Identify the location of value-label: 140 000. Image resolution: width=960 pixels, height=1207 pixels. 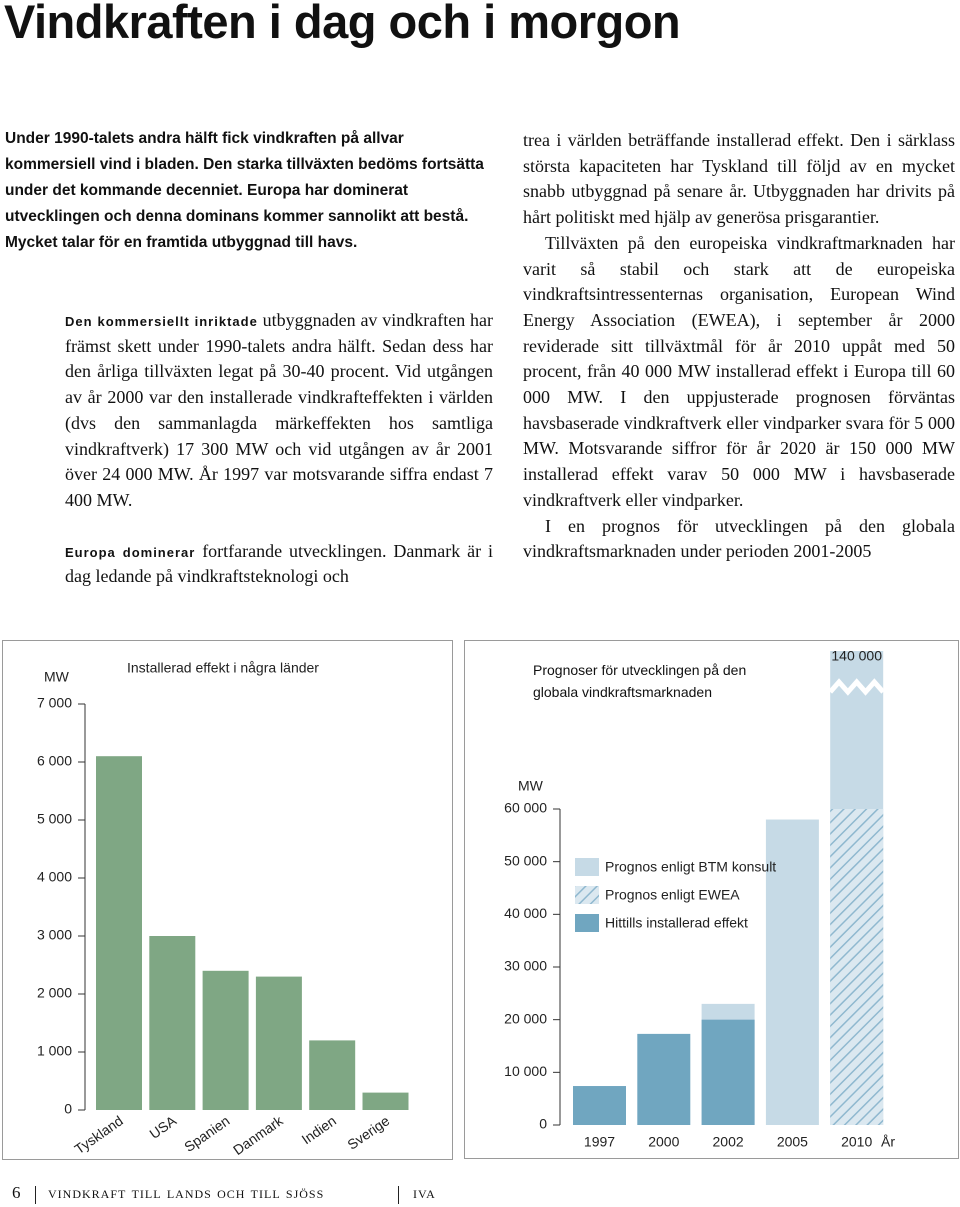
(856, 656).